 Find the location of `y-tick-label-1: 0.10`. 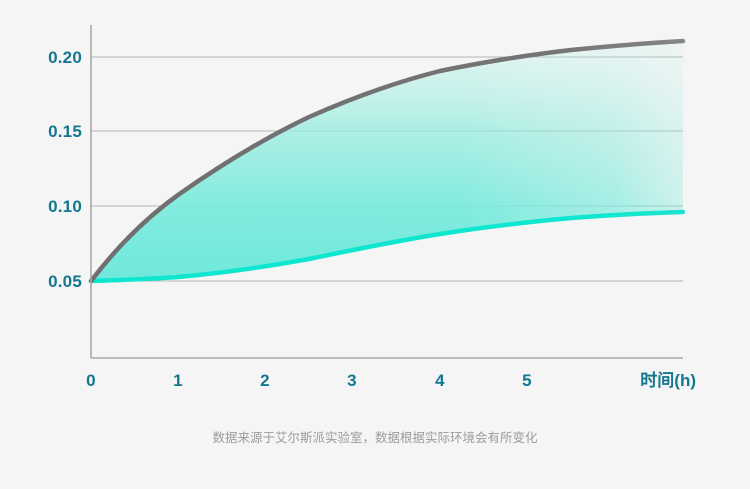

y-tick-label-1: 0.10 is located at coordinates (65, 206).